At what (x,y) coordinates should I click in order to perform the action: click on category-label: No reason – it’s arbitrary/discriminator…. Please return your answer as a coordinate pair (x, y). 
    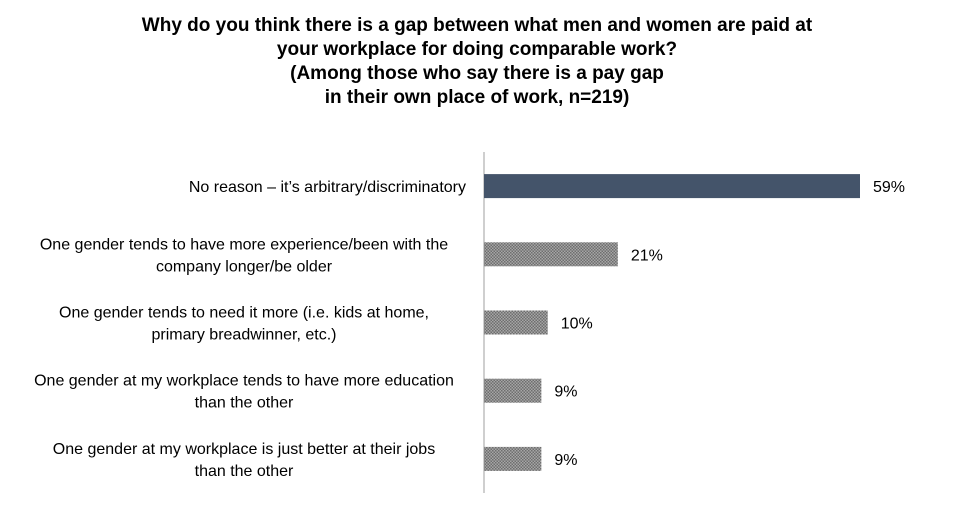
    Looking at the image, I should click on (327, 187).